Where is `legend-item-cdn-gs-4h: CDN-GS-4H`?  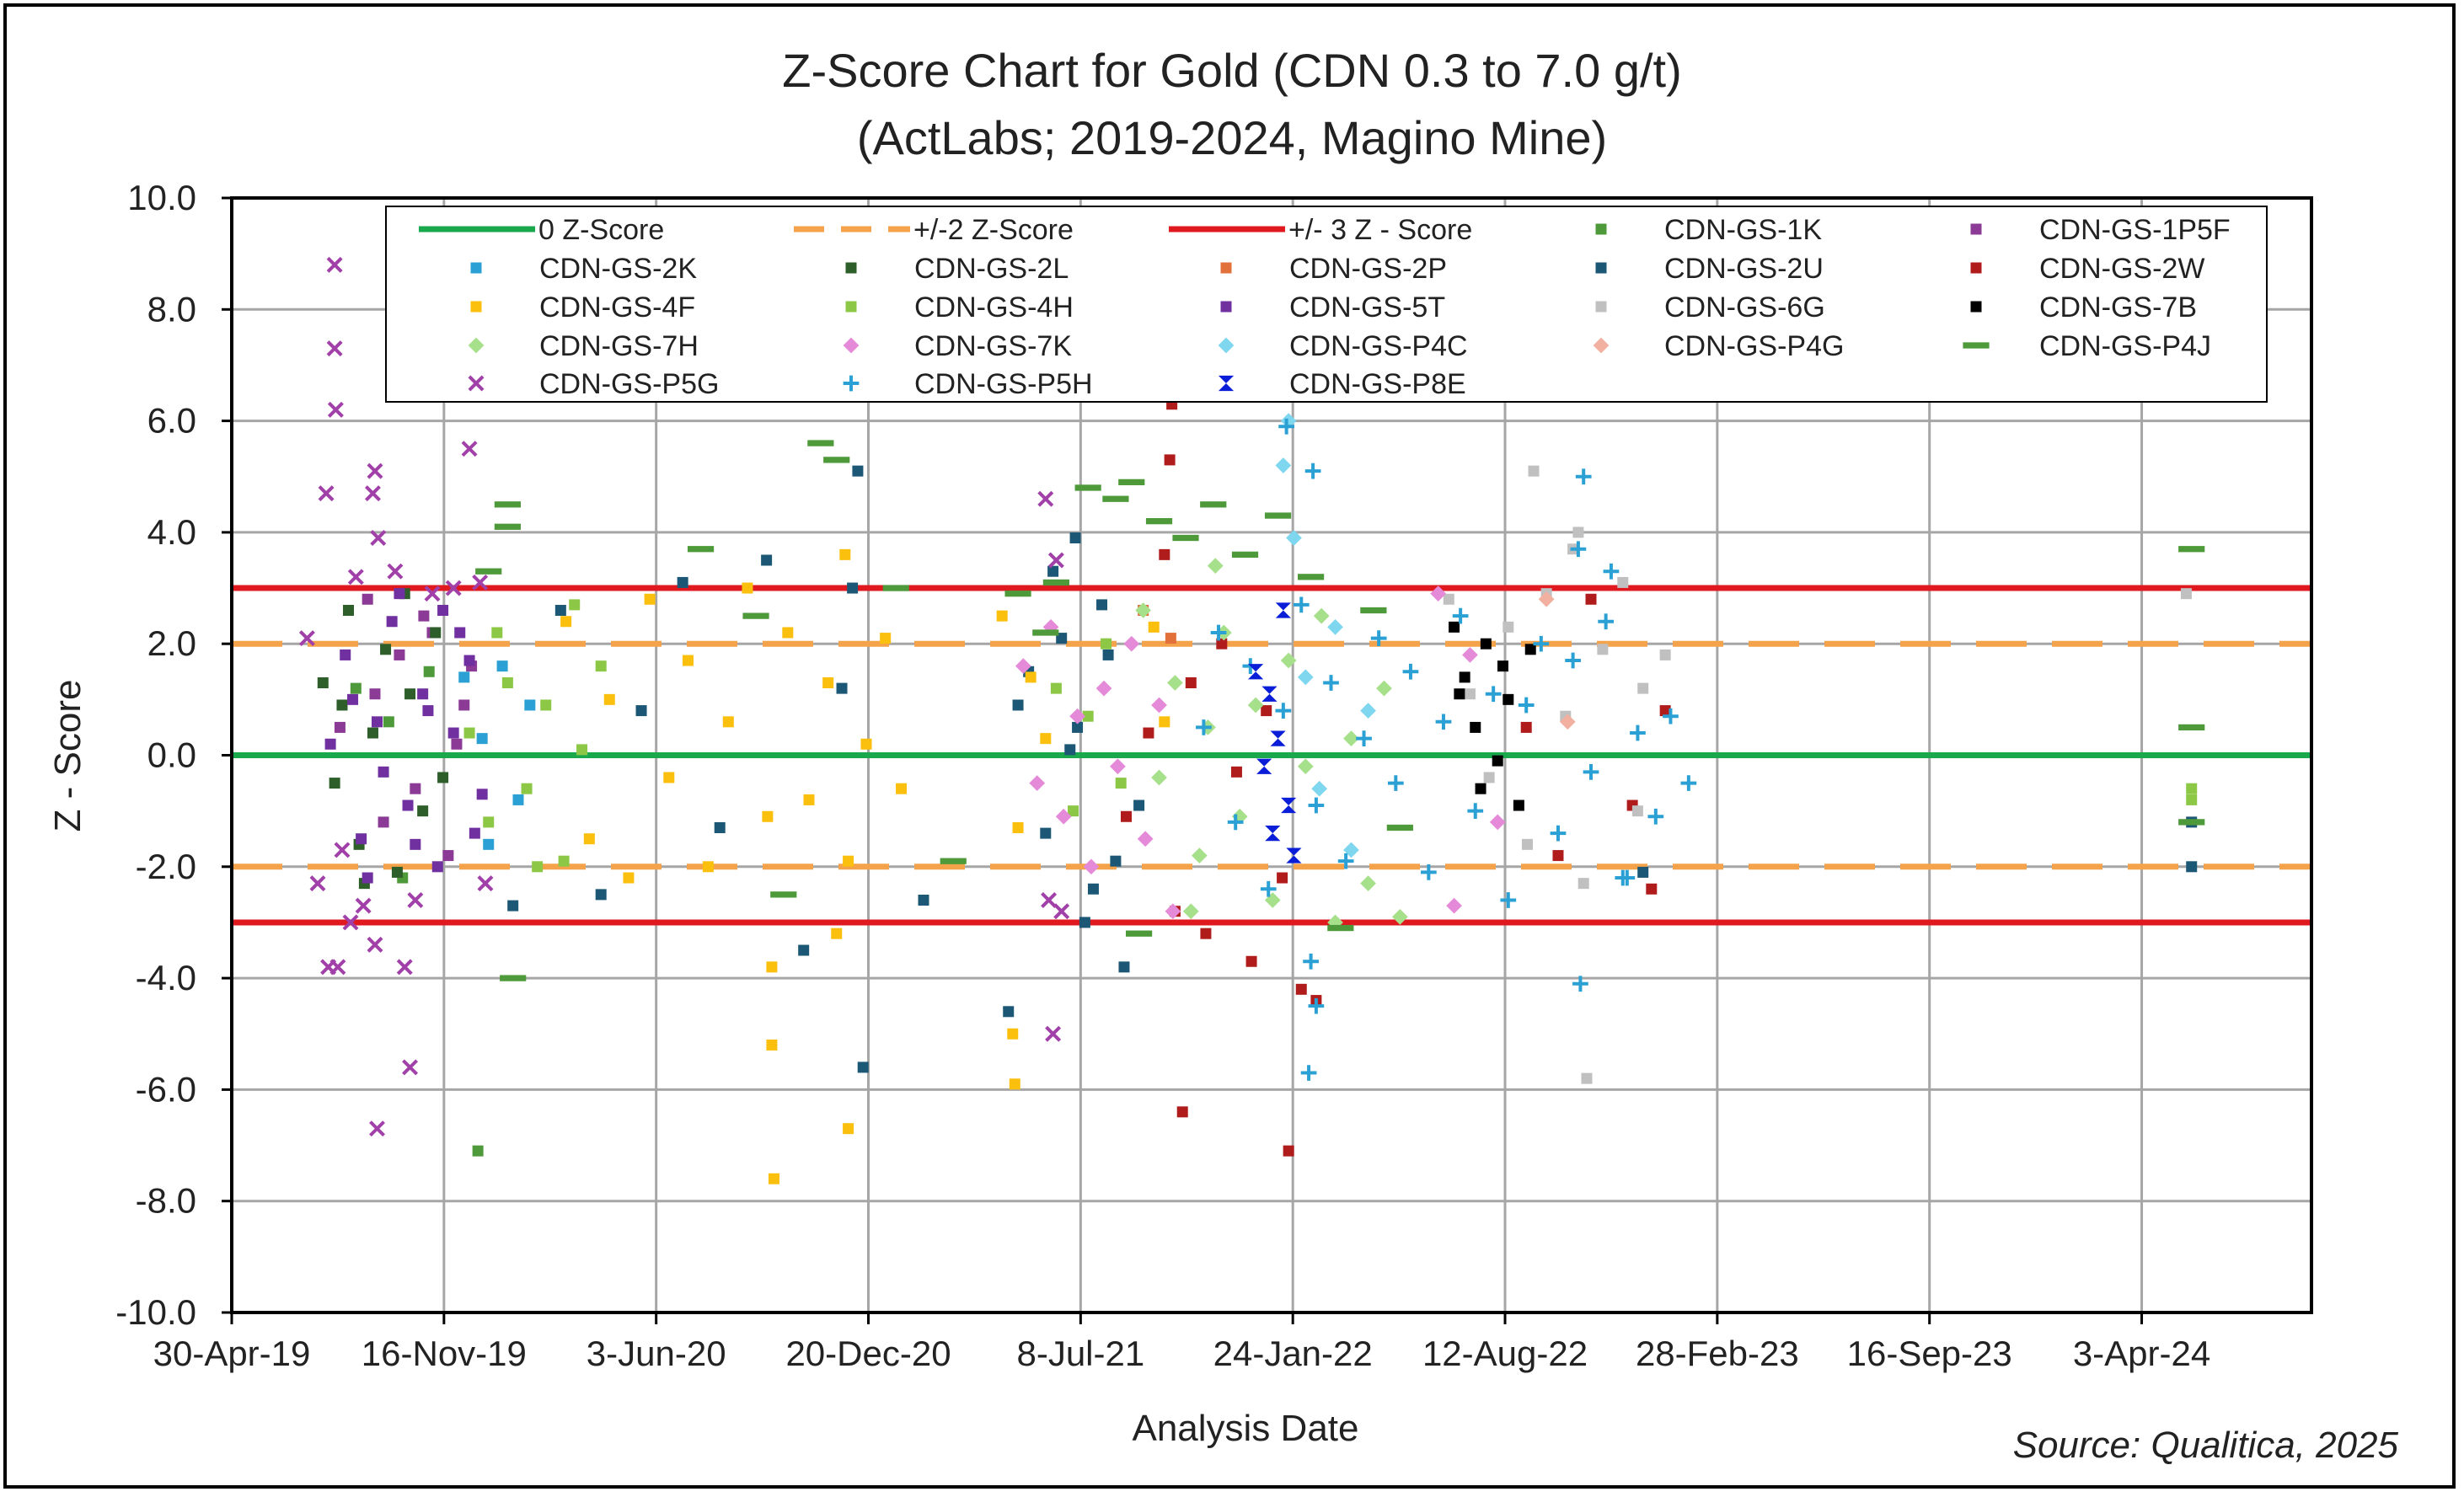
legend-item-cdn-gs-4h: CDN-GS-4H is located at coordinates (959, 307).